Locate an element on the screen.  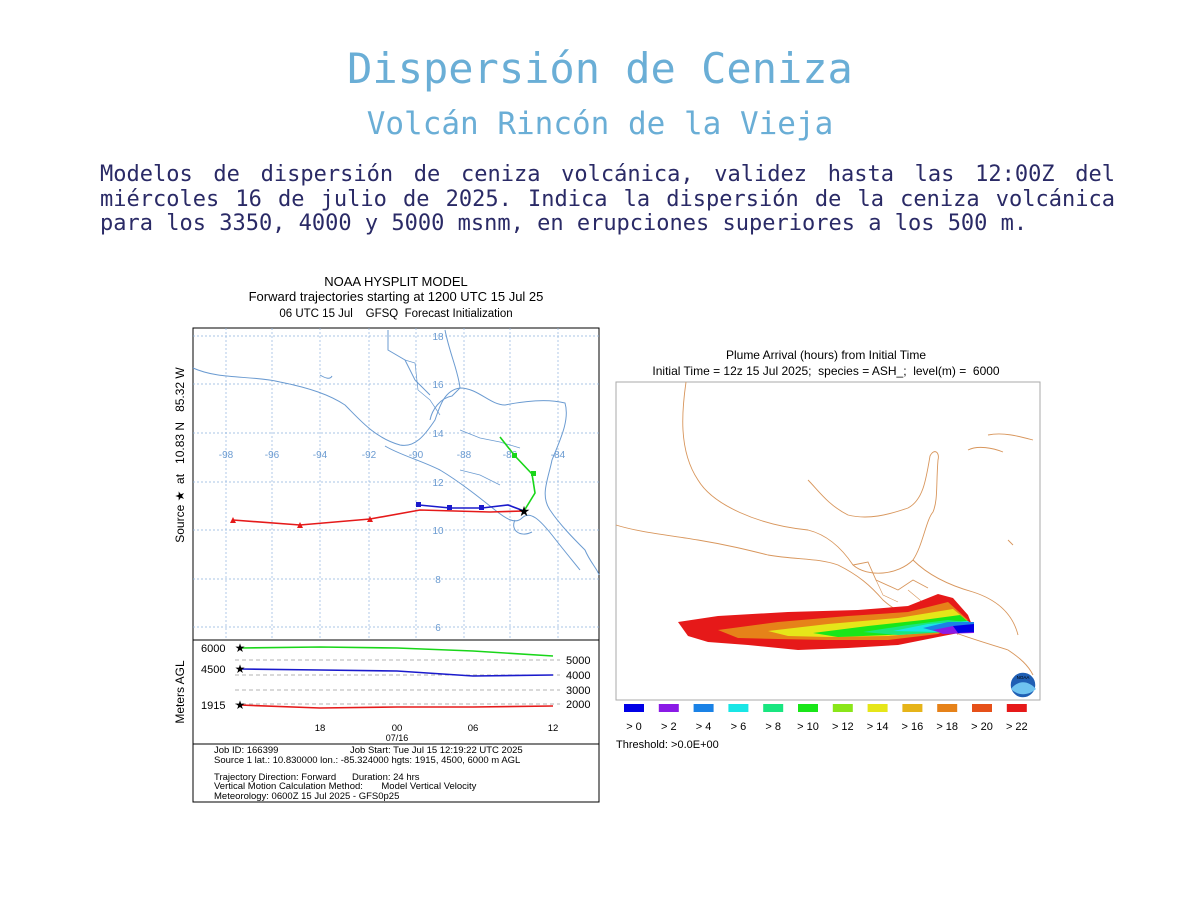
trajectory-map-coastline is located at coordinates (396, 452).